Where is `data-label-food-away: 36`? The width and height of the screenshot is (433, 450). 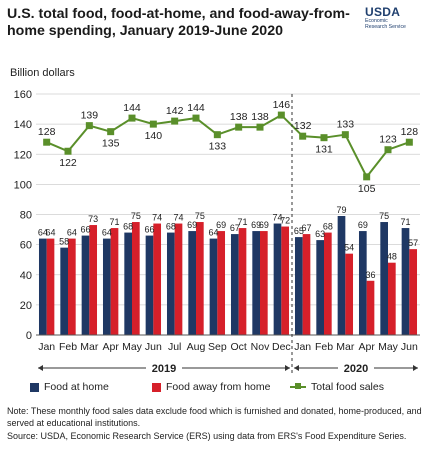
data-label-food-away: 36 is located at coordinates (370, 275).